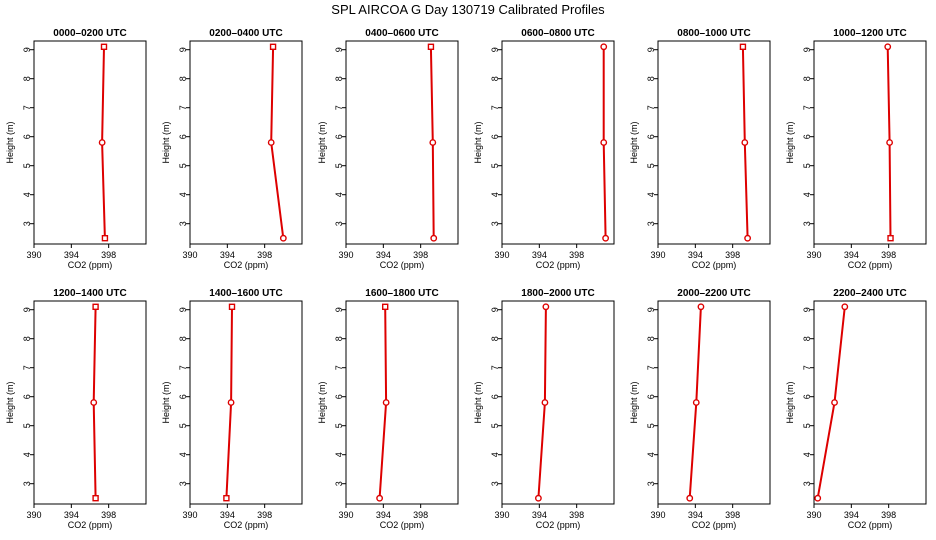  Describe the element at coordinates (245, 33) in the screenshot. I see `panel-title: 0200–0400 UTC` at that location.